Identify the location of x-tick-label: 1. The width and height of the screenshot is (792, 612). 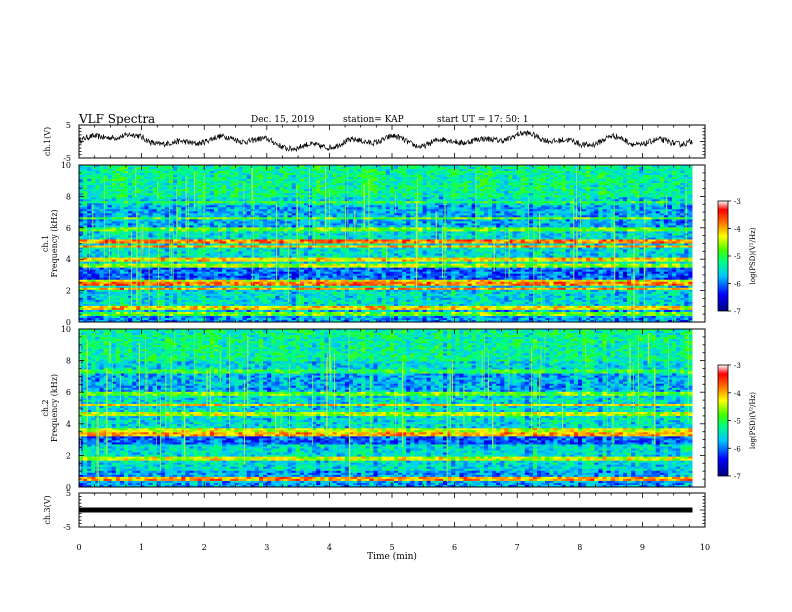
(141, 547).